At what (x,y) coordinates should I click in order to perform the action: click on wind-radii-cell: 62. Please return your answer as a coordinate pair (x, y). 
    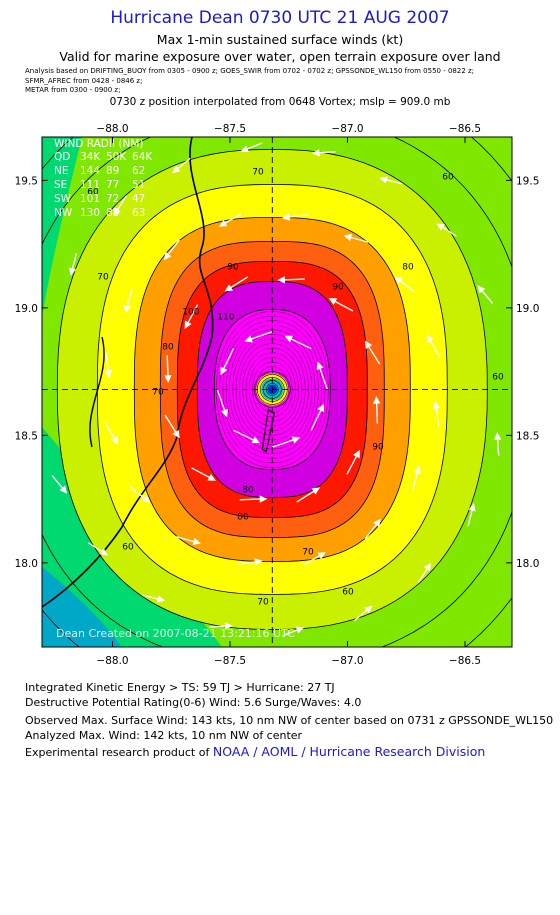
    Looking at the image, I should click on (138, 171).